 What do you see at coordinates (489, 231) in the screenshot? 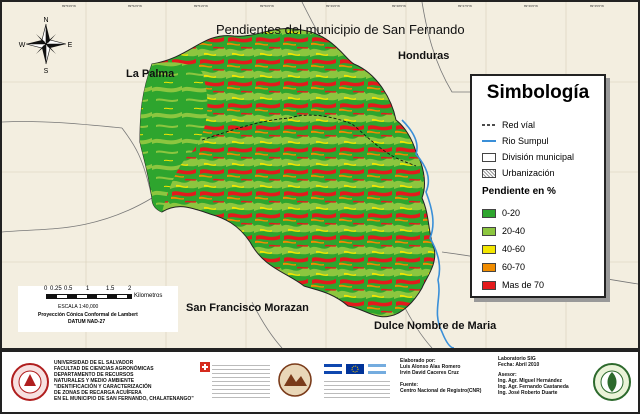
I see `swatch-lightgreen-icon` at bounding box center [489, 231].